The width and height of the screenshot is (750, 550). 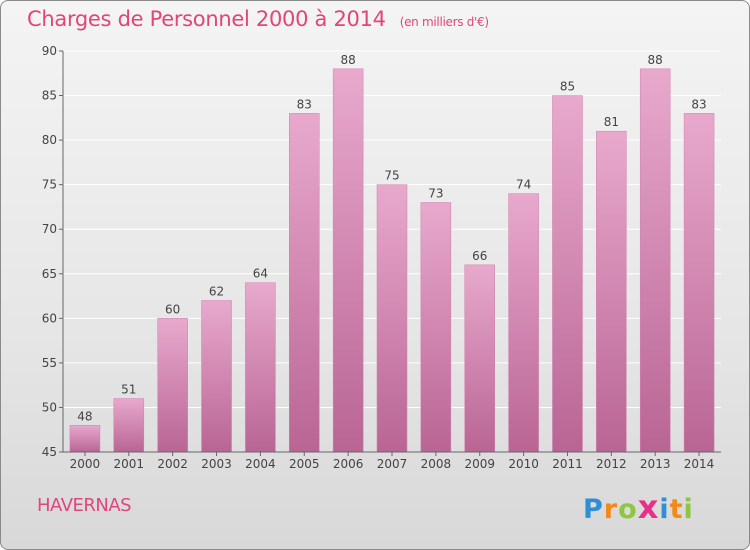 I want to click on x-tick-label: 2002, so click(x=172, y=464).